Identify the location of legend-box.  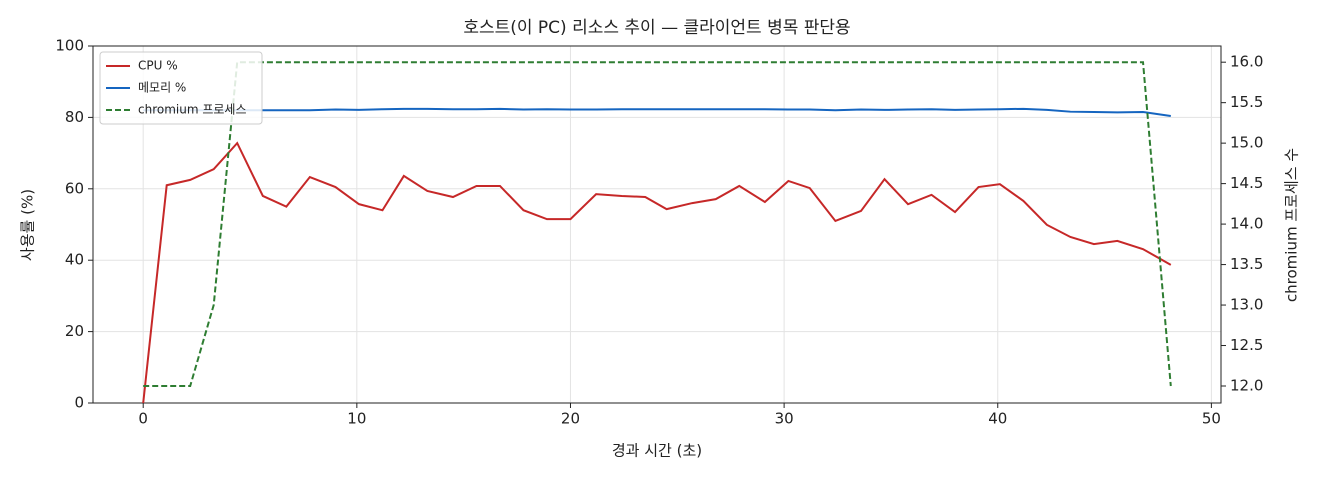
(181, 88).